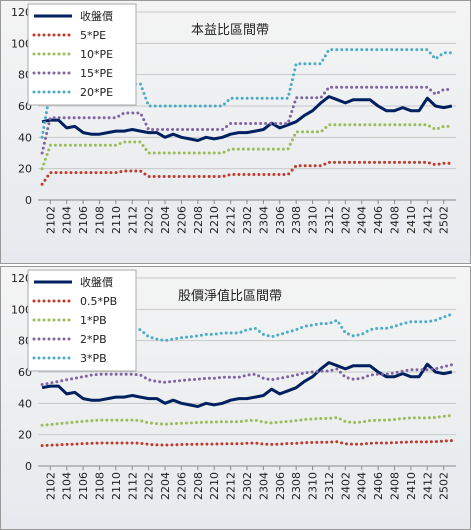  I want to click on legend-label: 3*PB, so click(93, 358).